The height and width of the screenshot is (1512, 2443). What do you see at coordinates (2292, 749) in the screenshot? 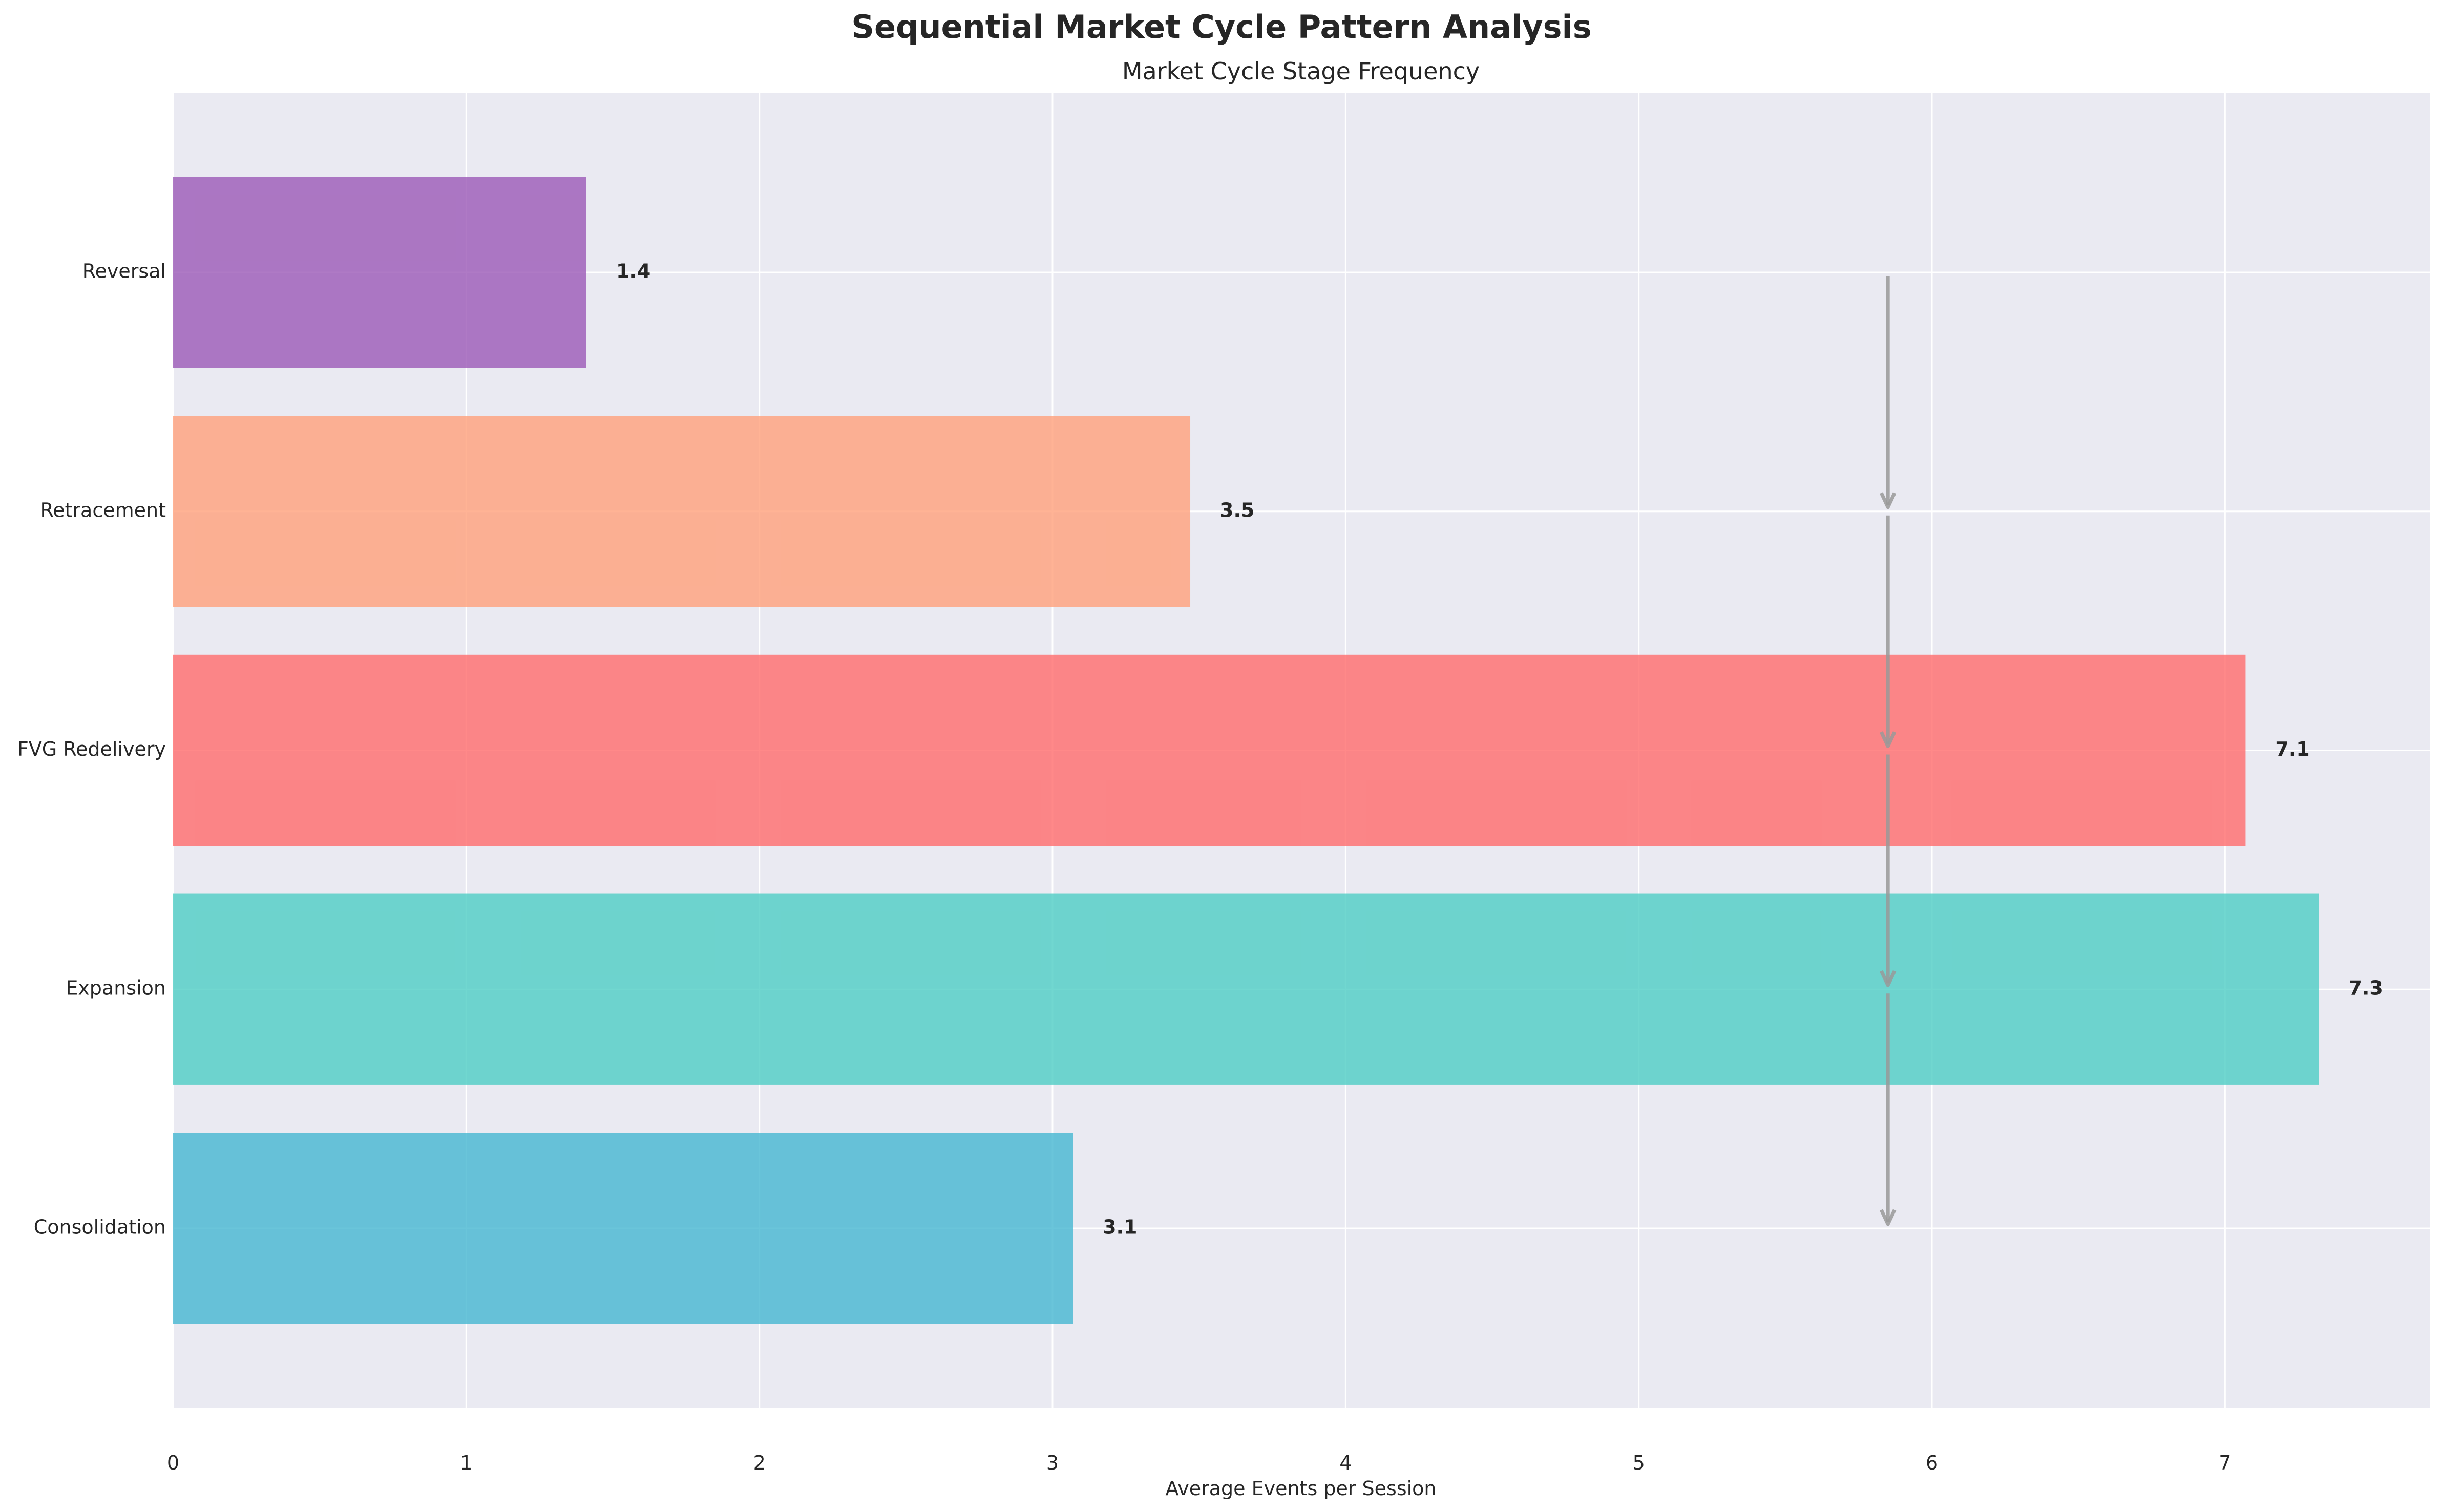
I see `value-label: 7.1` at bounding box center [2292, 749].